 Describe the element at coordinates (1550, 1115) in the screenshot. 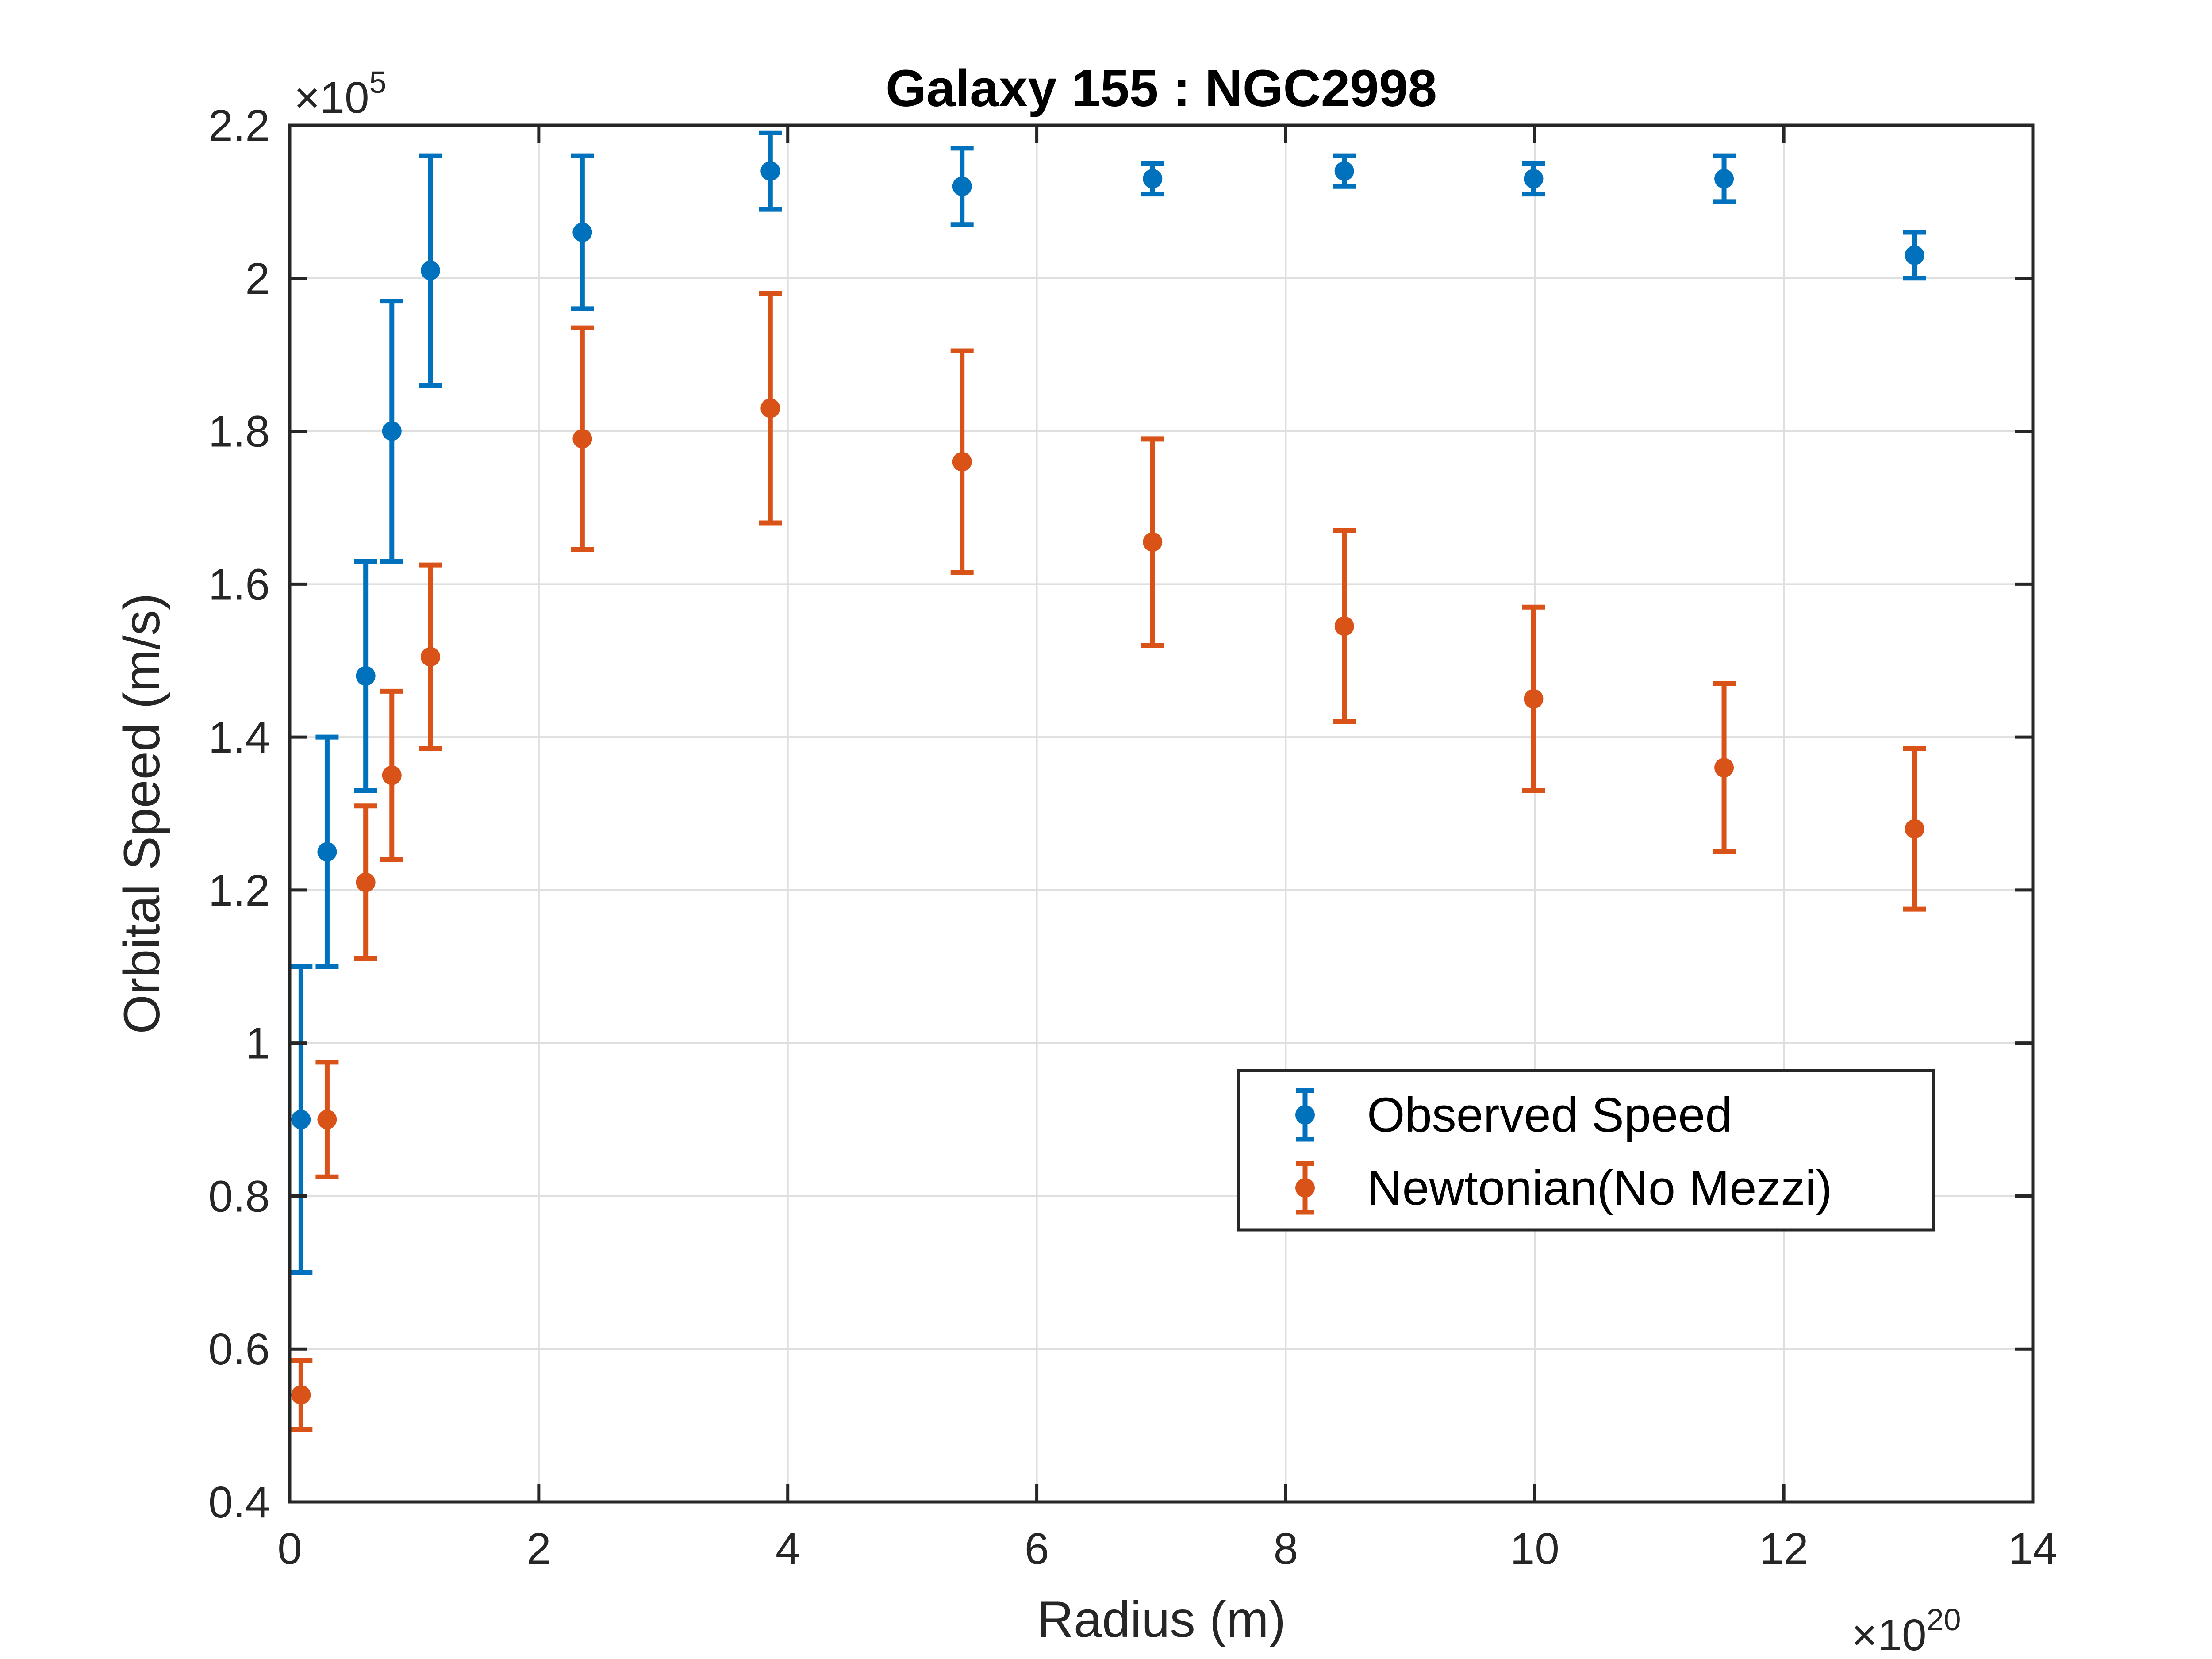

I see `legend-label: Observed Speed` at that location.